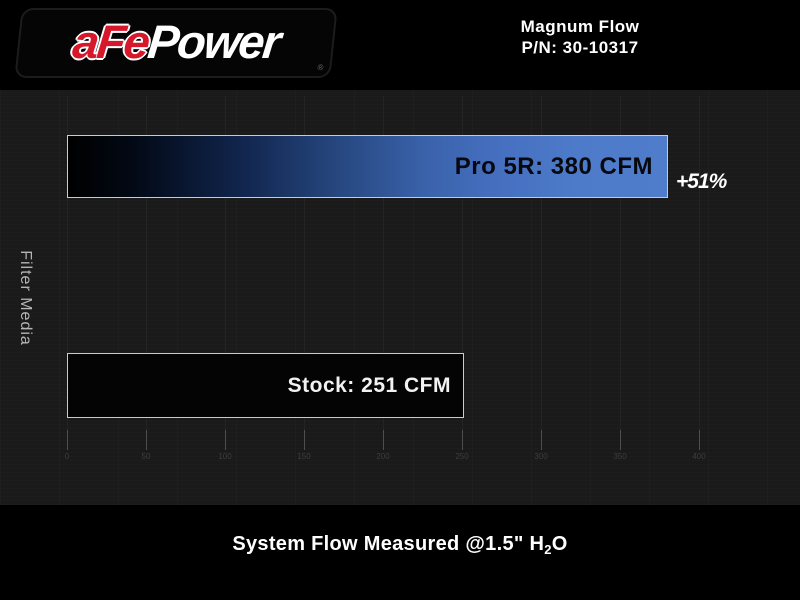 The image size is (800, 600). Describe the element at coordinates (620, 456) in the screenshot. I see `x-axis-tick-label: 350` at that location.